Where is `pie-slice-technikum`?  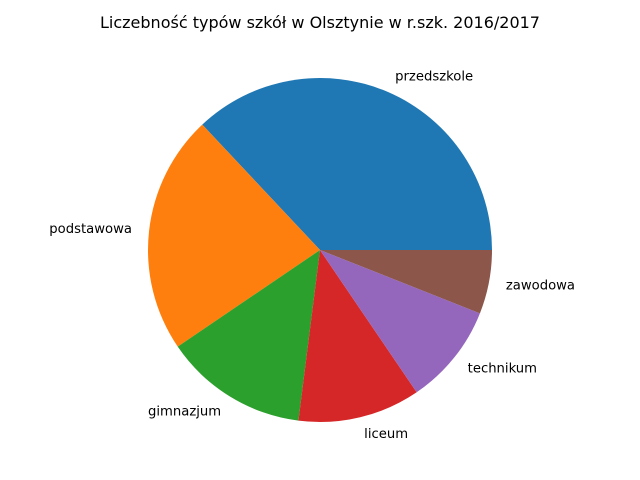
pie-slice-technikum is located at coordinates (400, 321).